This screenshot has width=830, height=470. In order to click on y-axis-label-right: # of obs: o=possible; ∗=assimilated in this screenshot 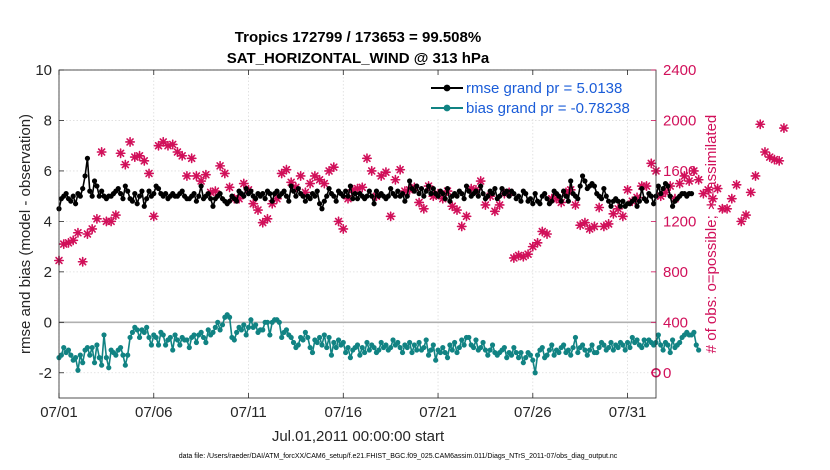, I will do `click(711, 234)`.